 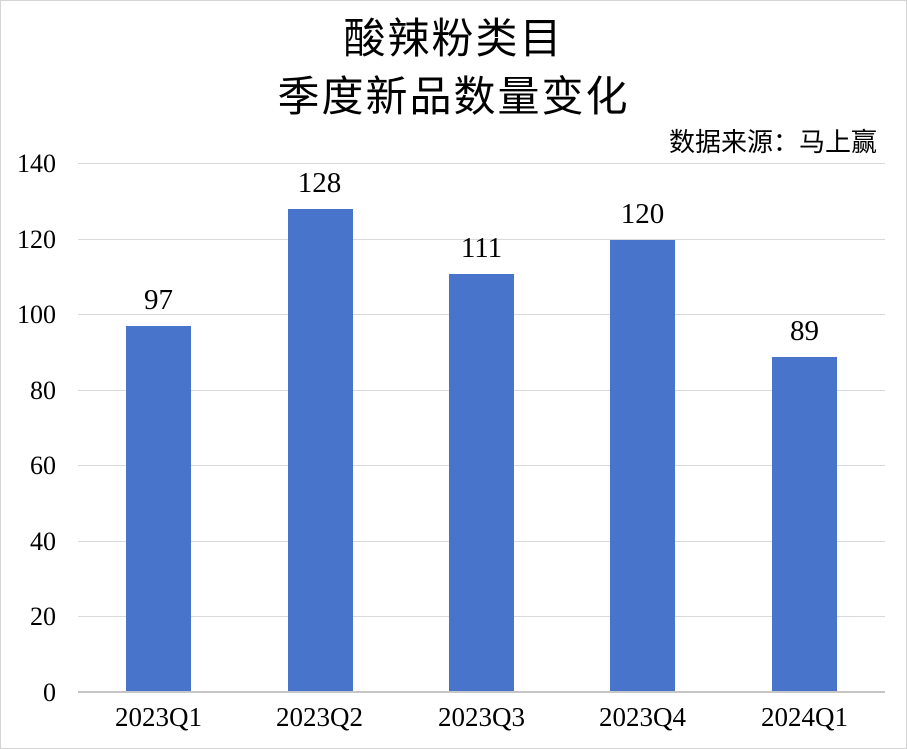 What do you see at coordinates (481, 248) in the screenshot?
I see `bar-value-label-2023Q3: 111` at bounding box center [481, 248].